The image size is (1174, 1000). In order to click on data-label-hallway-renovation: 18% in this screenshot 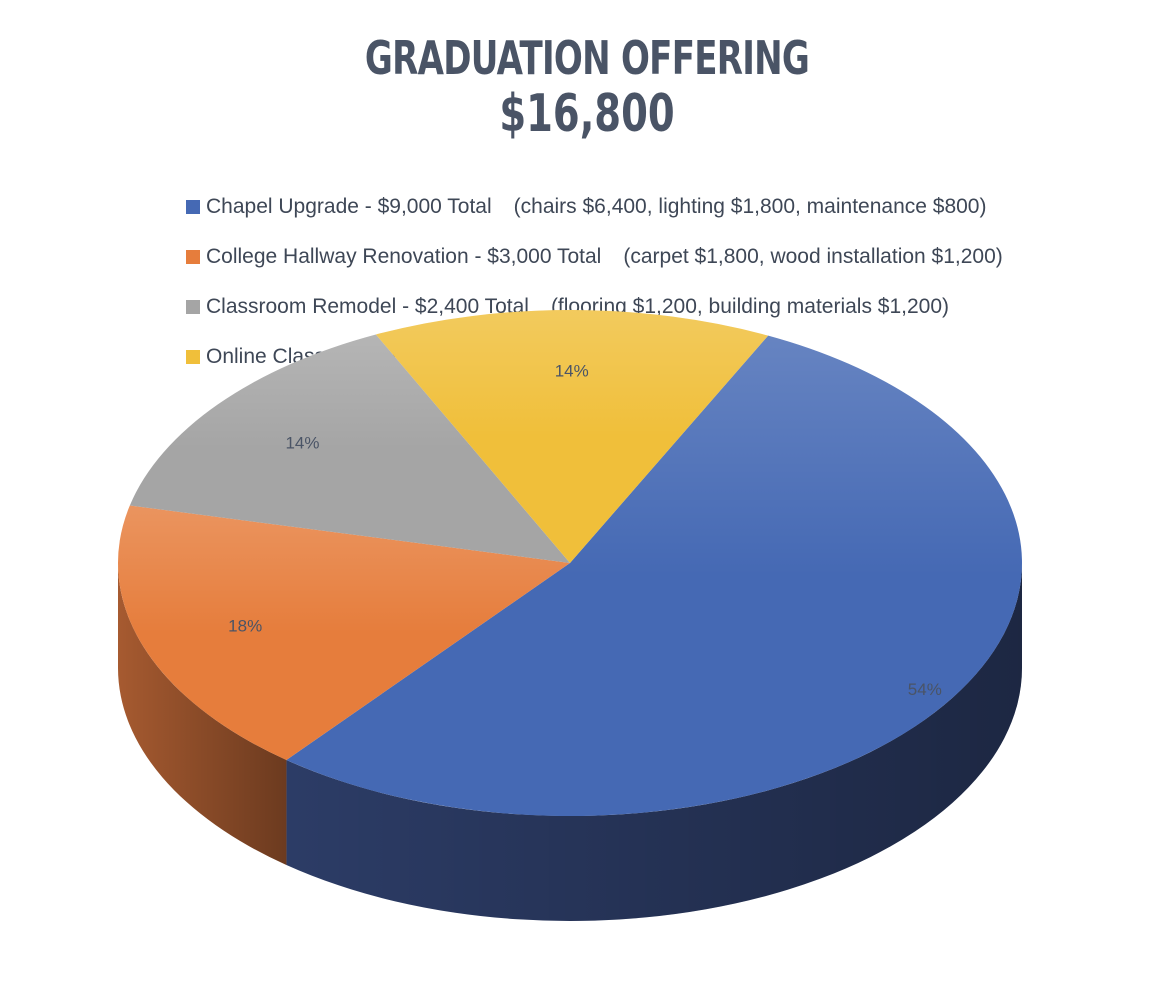, I will do `click(245, 626)`.